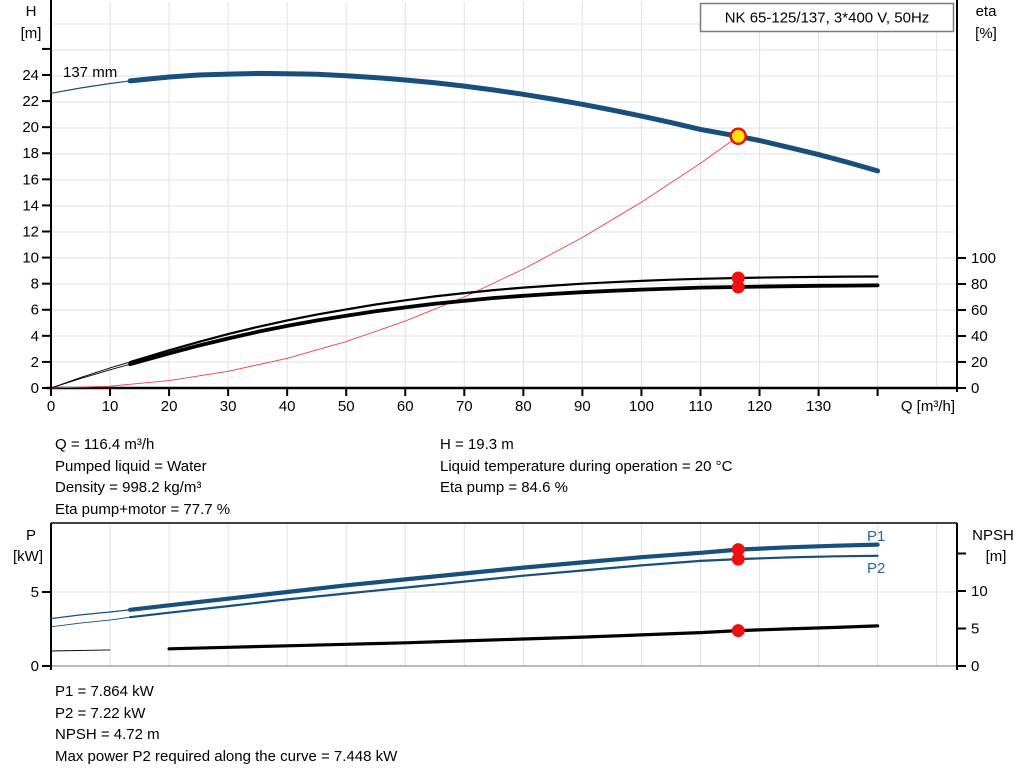 This screenshot has width=1024, height=781. Describe the element at coordinates (30, 179) in the screenshot. I see `y-left-tick-label: 16` at that location.